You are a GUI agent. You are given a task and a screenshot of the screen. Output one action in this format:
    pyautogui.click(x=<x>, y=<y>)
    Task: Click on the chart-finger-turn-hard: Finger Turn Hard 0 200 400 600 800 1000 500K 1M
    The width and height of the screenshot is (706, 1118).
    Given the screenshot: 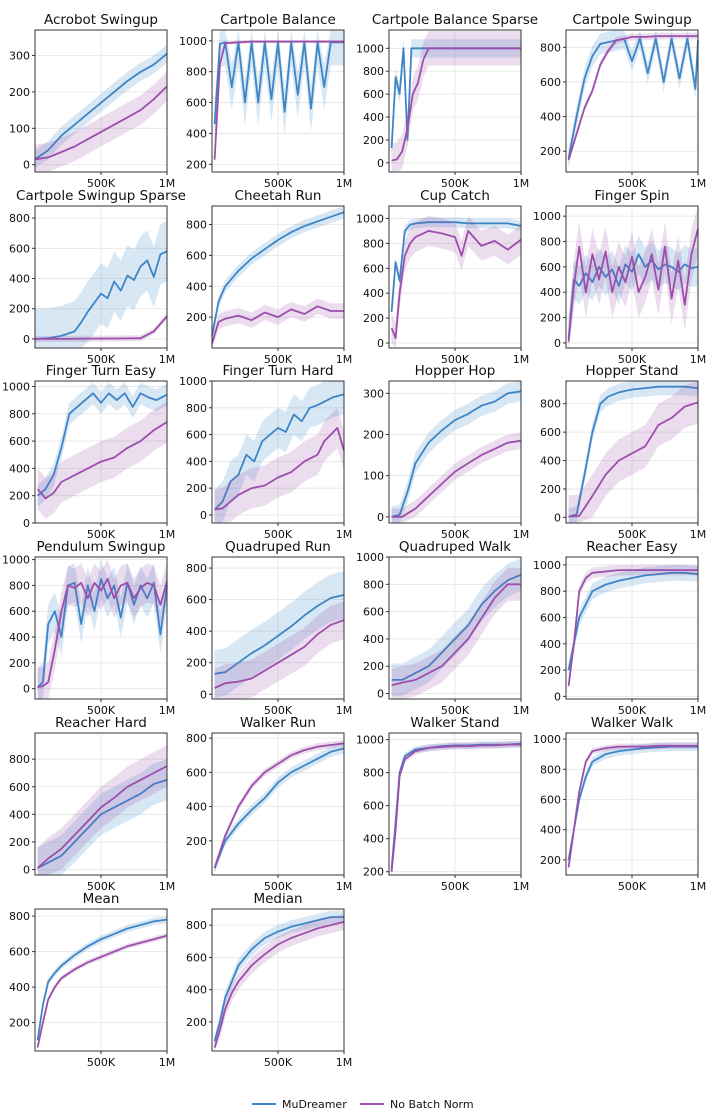 What is the action you would take?
    pyautogui.click(x=265, y=452)
    